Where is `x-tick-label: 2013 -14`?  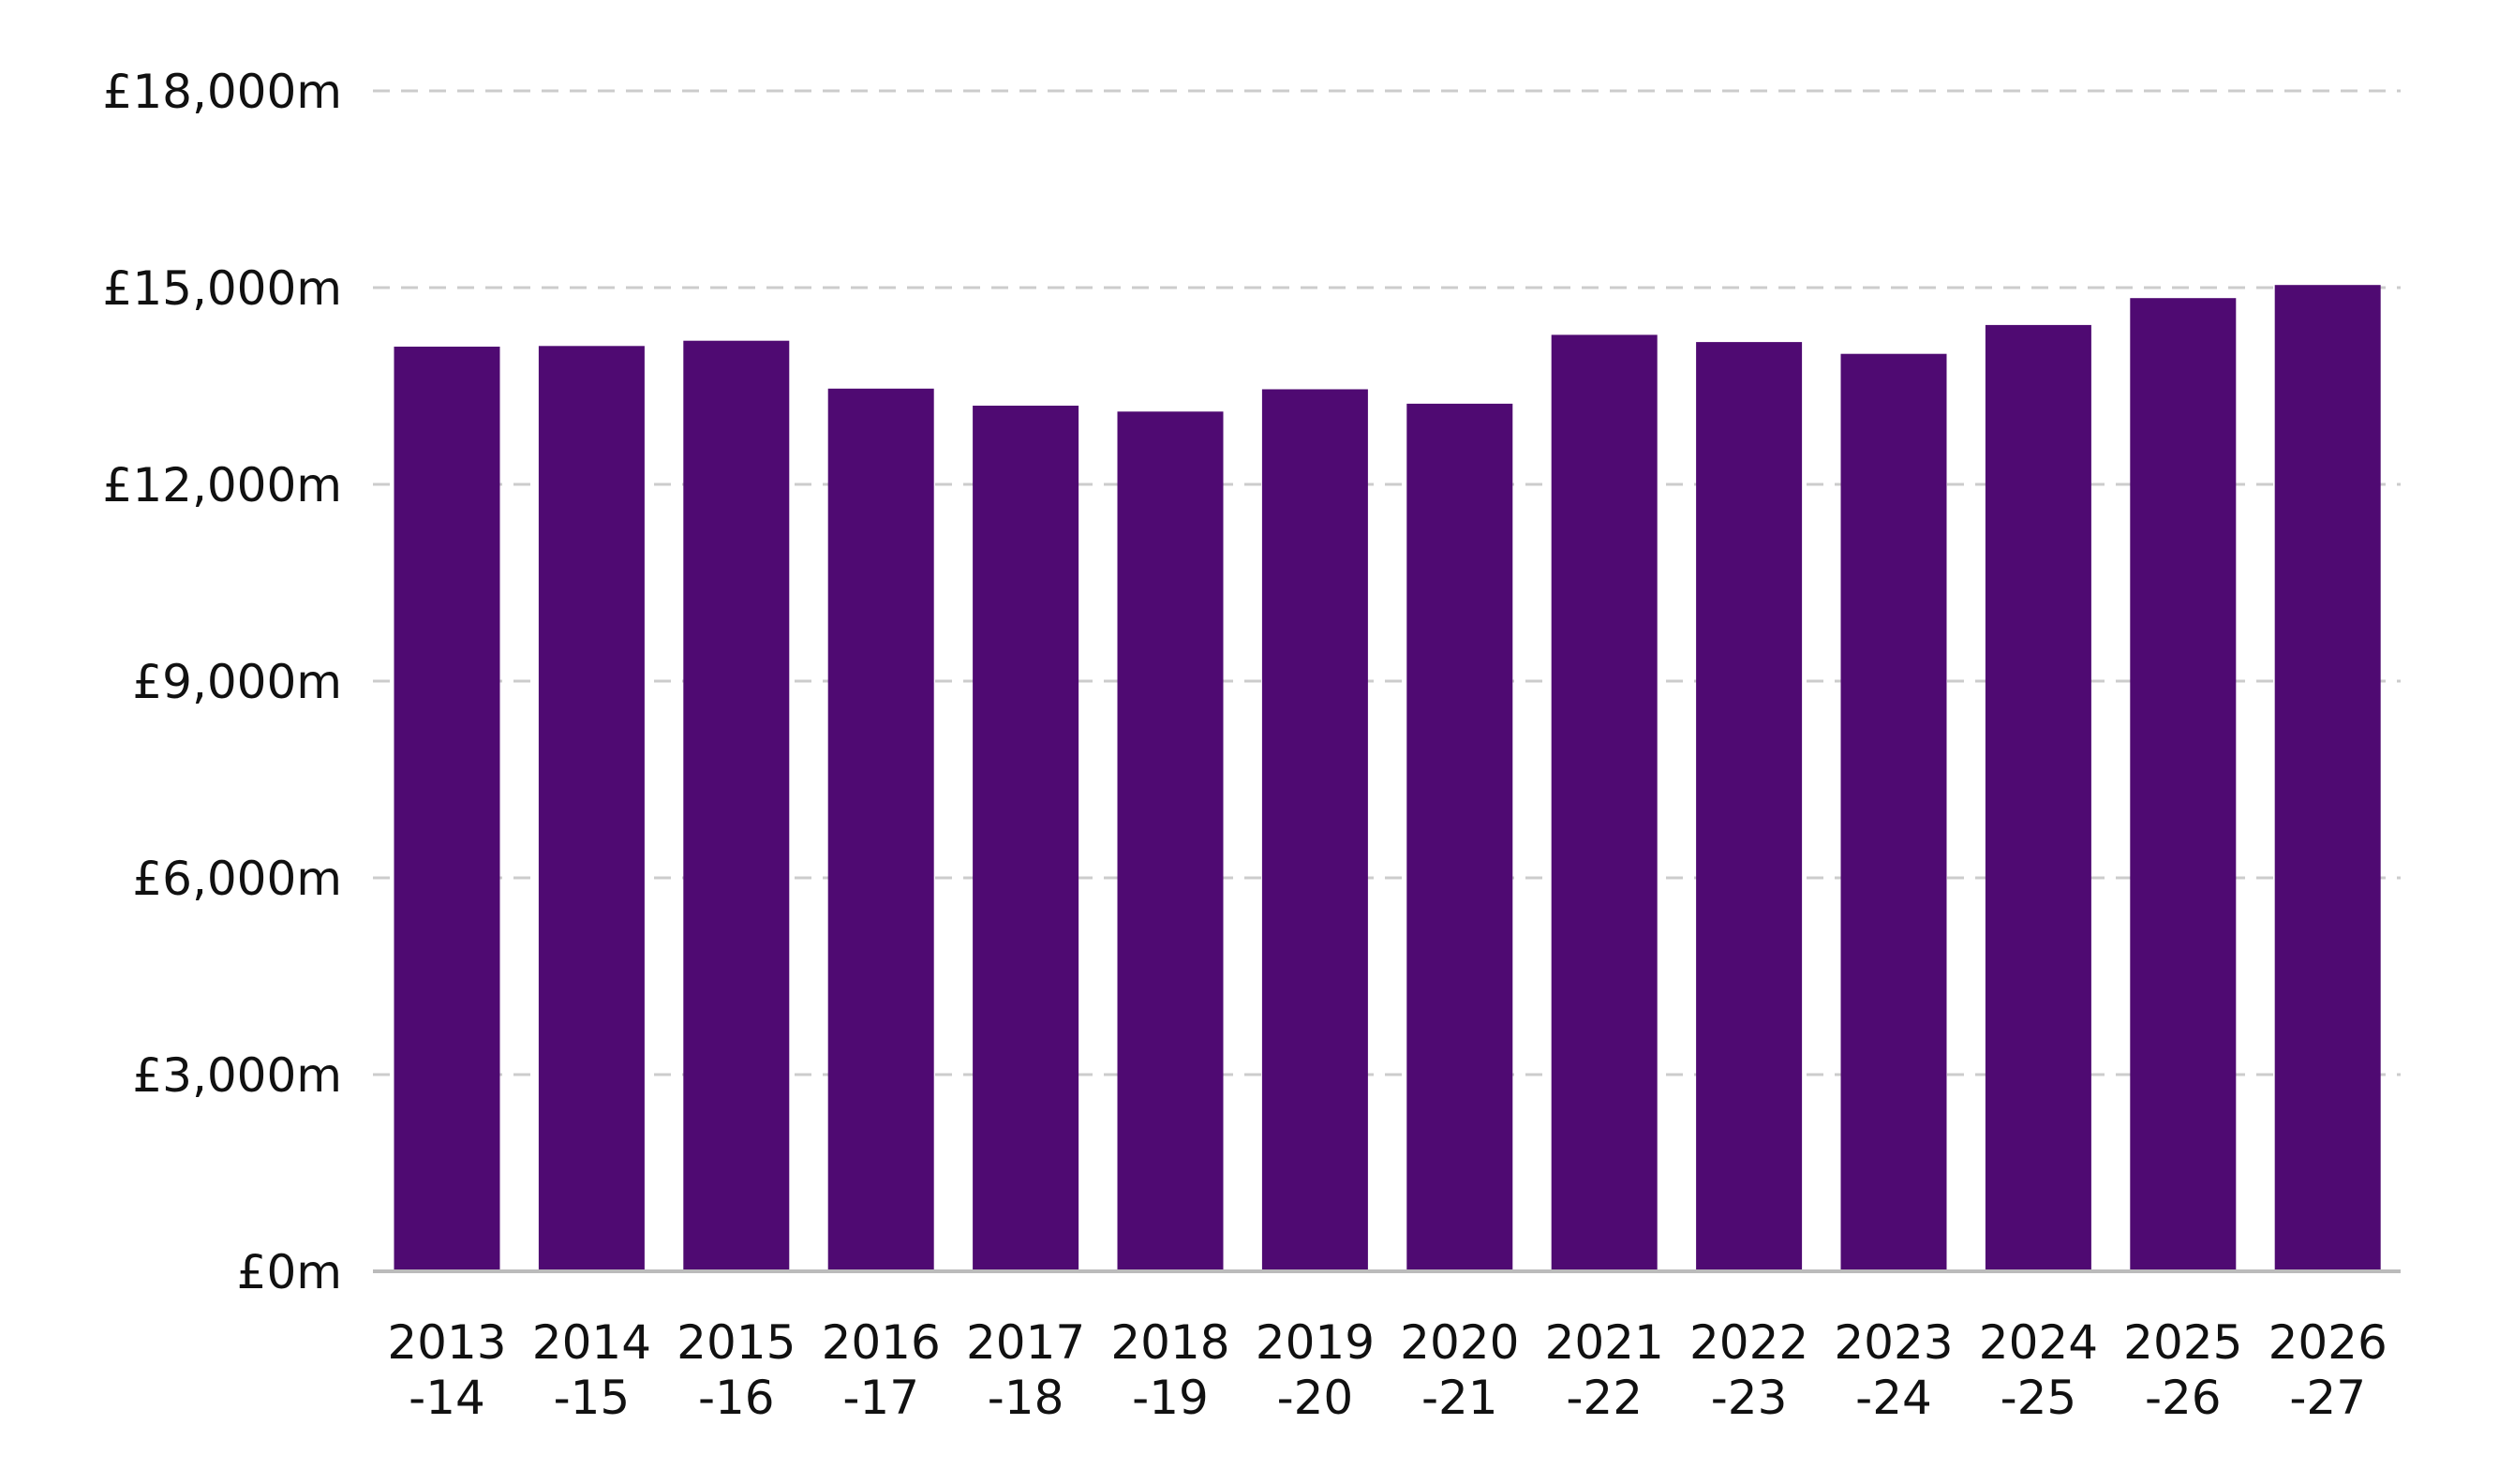
x-tick-label: 2013 -14 is located at coordinates (446, 1370).